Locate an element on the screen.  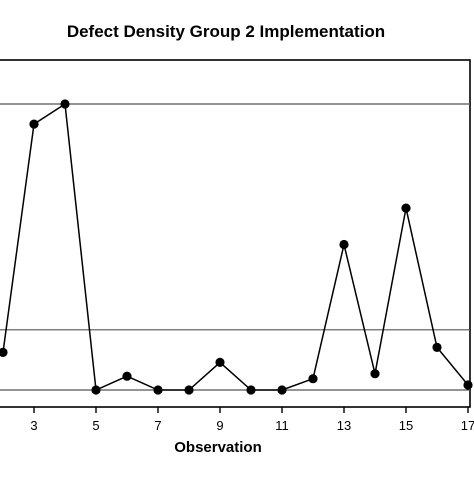
x-tick-label-11: 11 is located at coordinates (282, 425).